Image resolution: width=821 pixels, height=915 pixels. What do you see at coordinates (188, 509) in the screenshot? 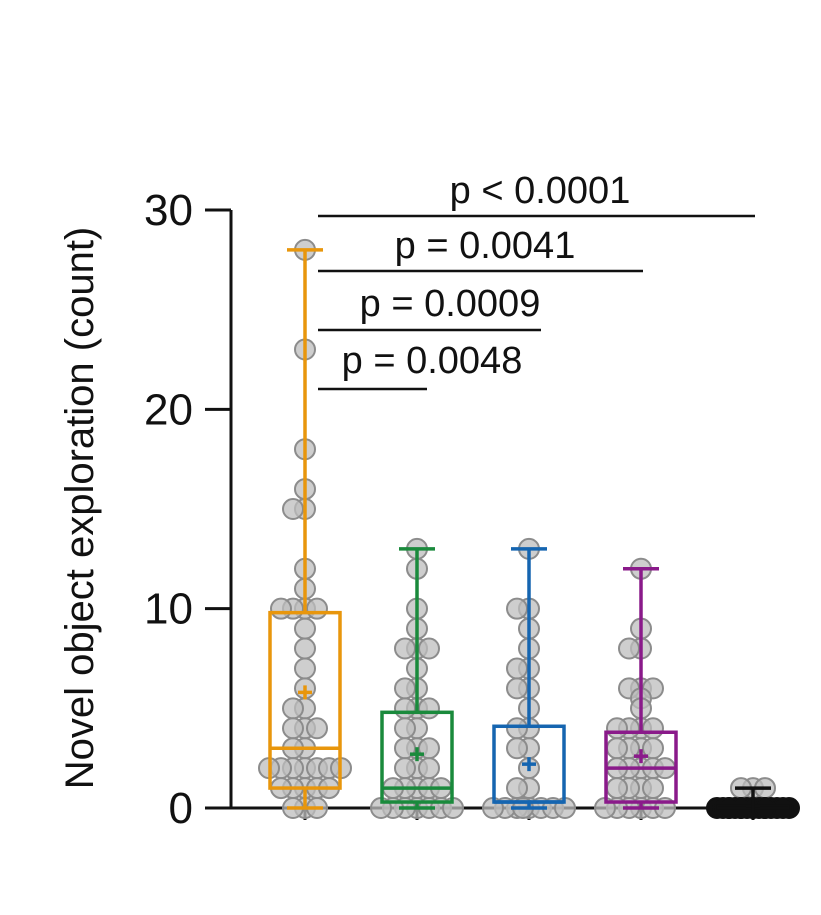
I see `y-axis: 0 10 20 30` at bounding box center [188, 509].